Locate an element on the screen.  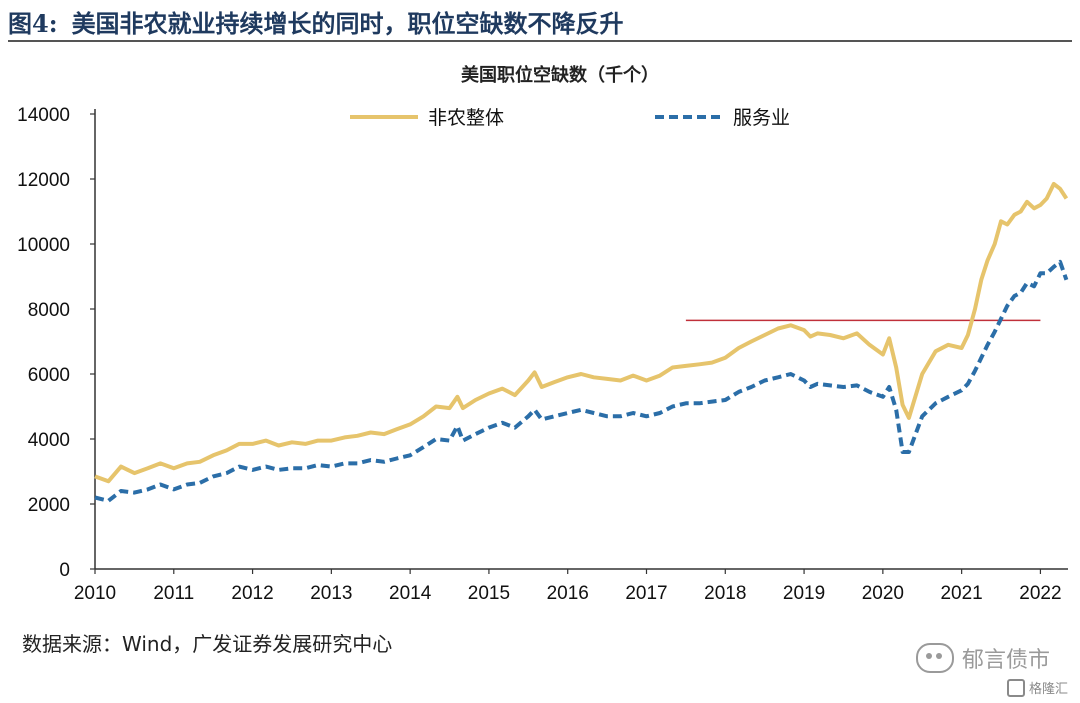
x-tick-label: 2015 is located at coordinates (489, 593).